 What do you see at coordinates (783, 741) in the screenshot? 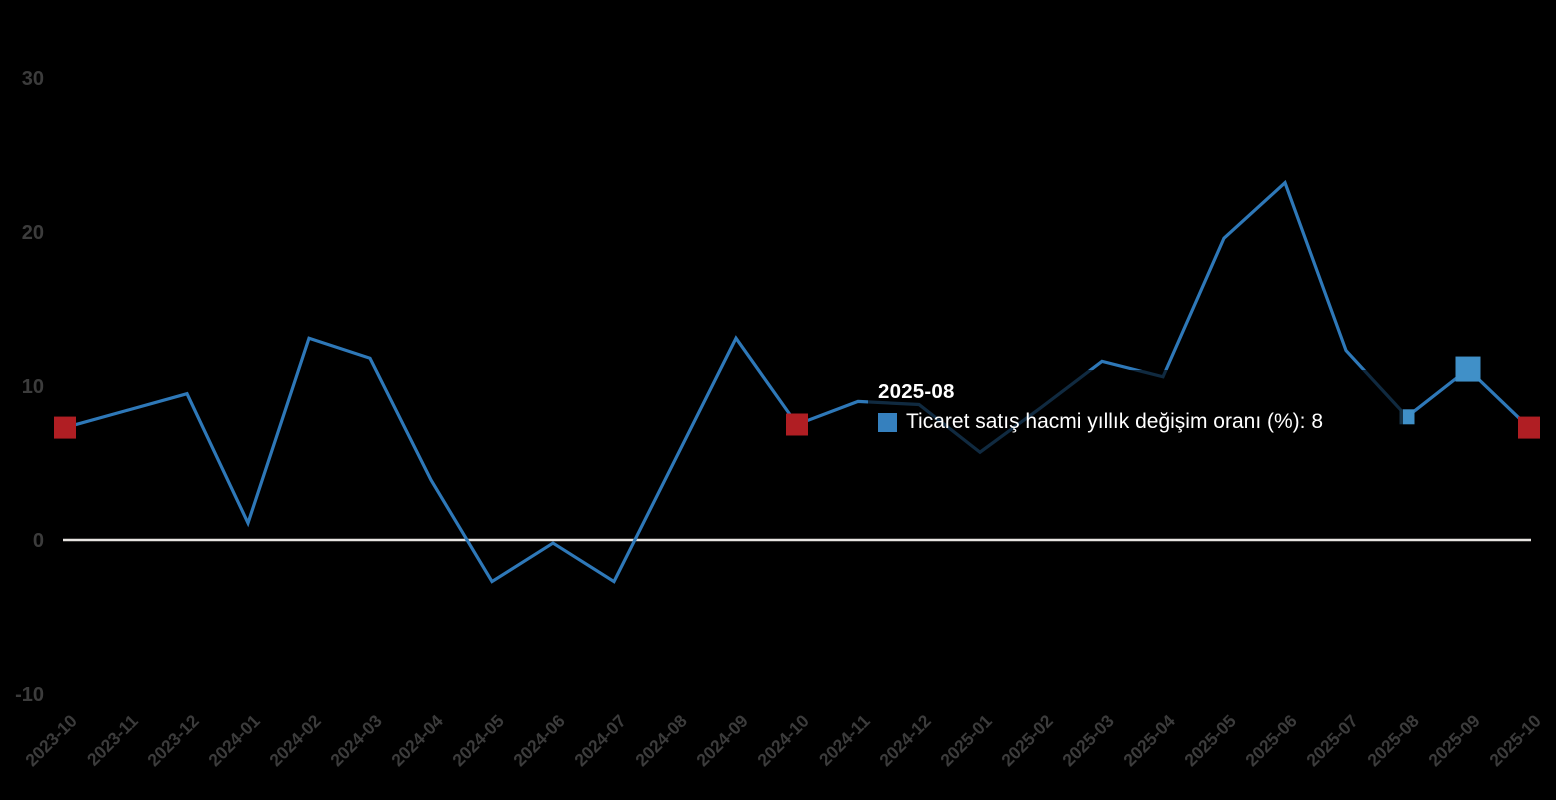
I see `x-axis-label-2024-10: 2024-10` at bounding box center [783, 741].